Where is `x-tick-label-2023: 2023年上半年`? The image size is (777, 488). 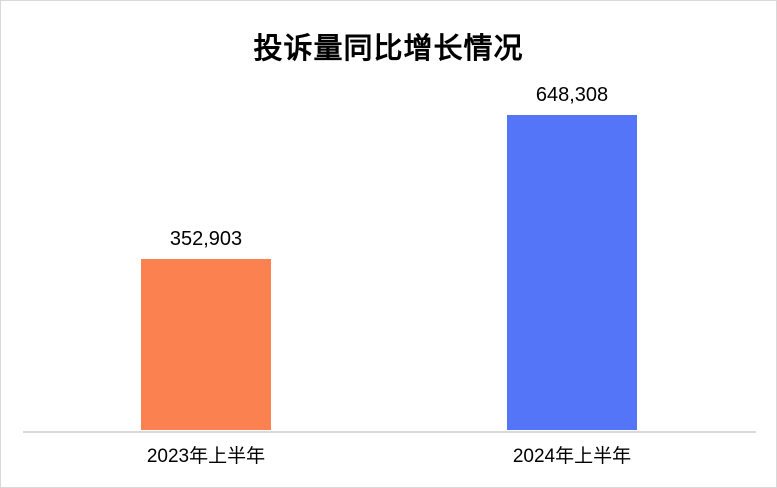
x-tick-label-2023: 2023年上半年 is located at coordinates (206, 456).